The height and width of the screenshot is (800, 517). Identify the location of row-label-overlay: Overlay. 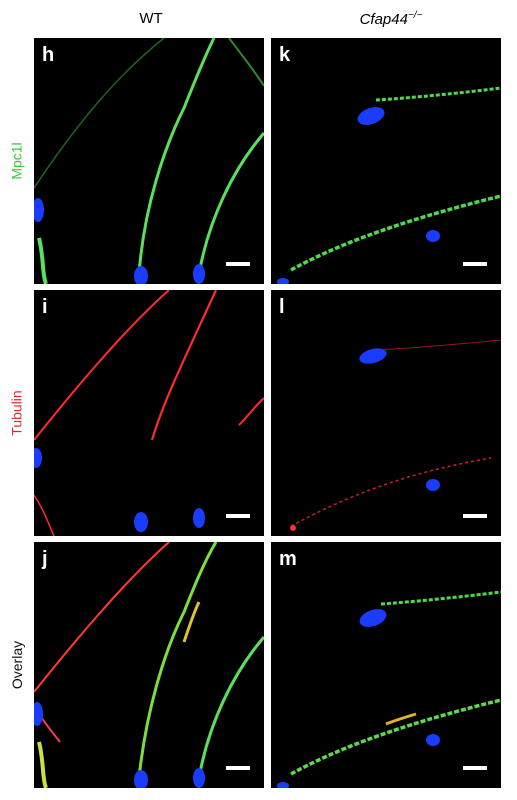
(17, 665).